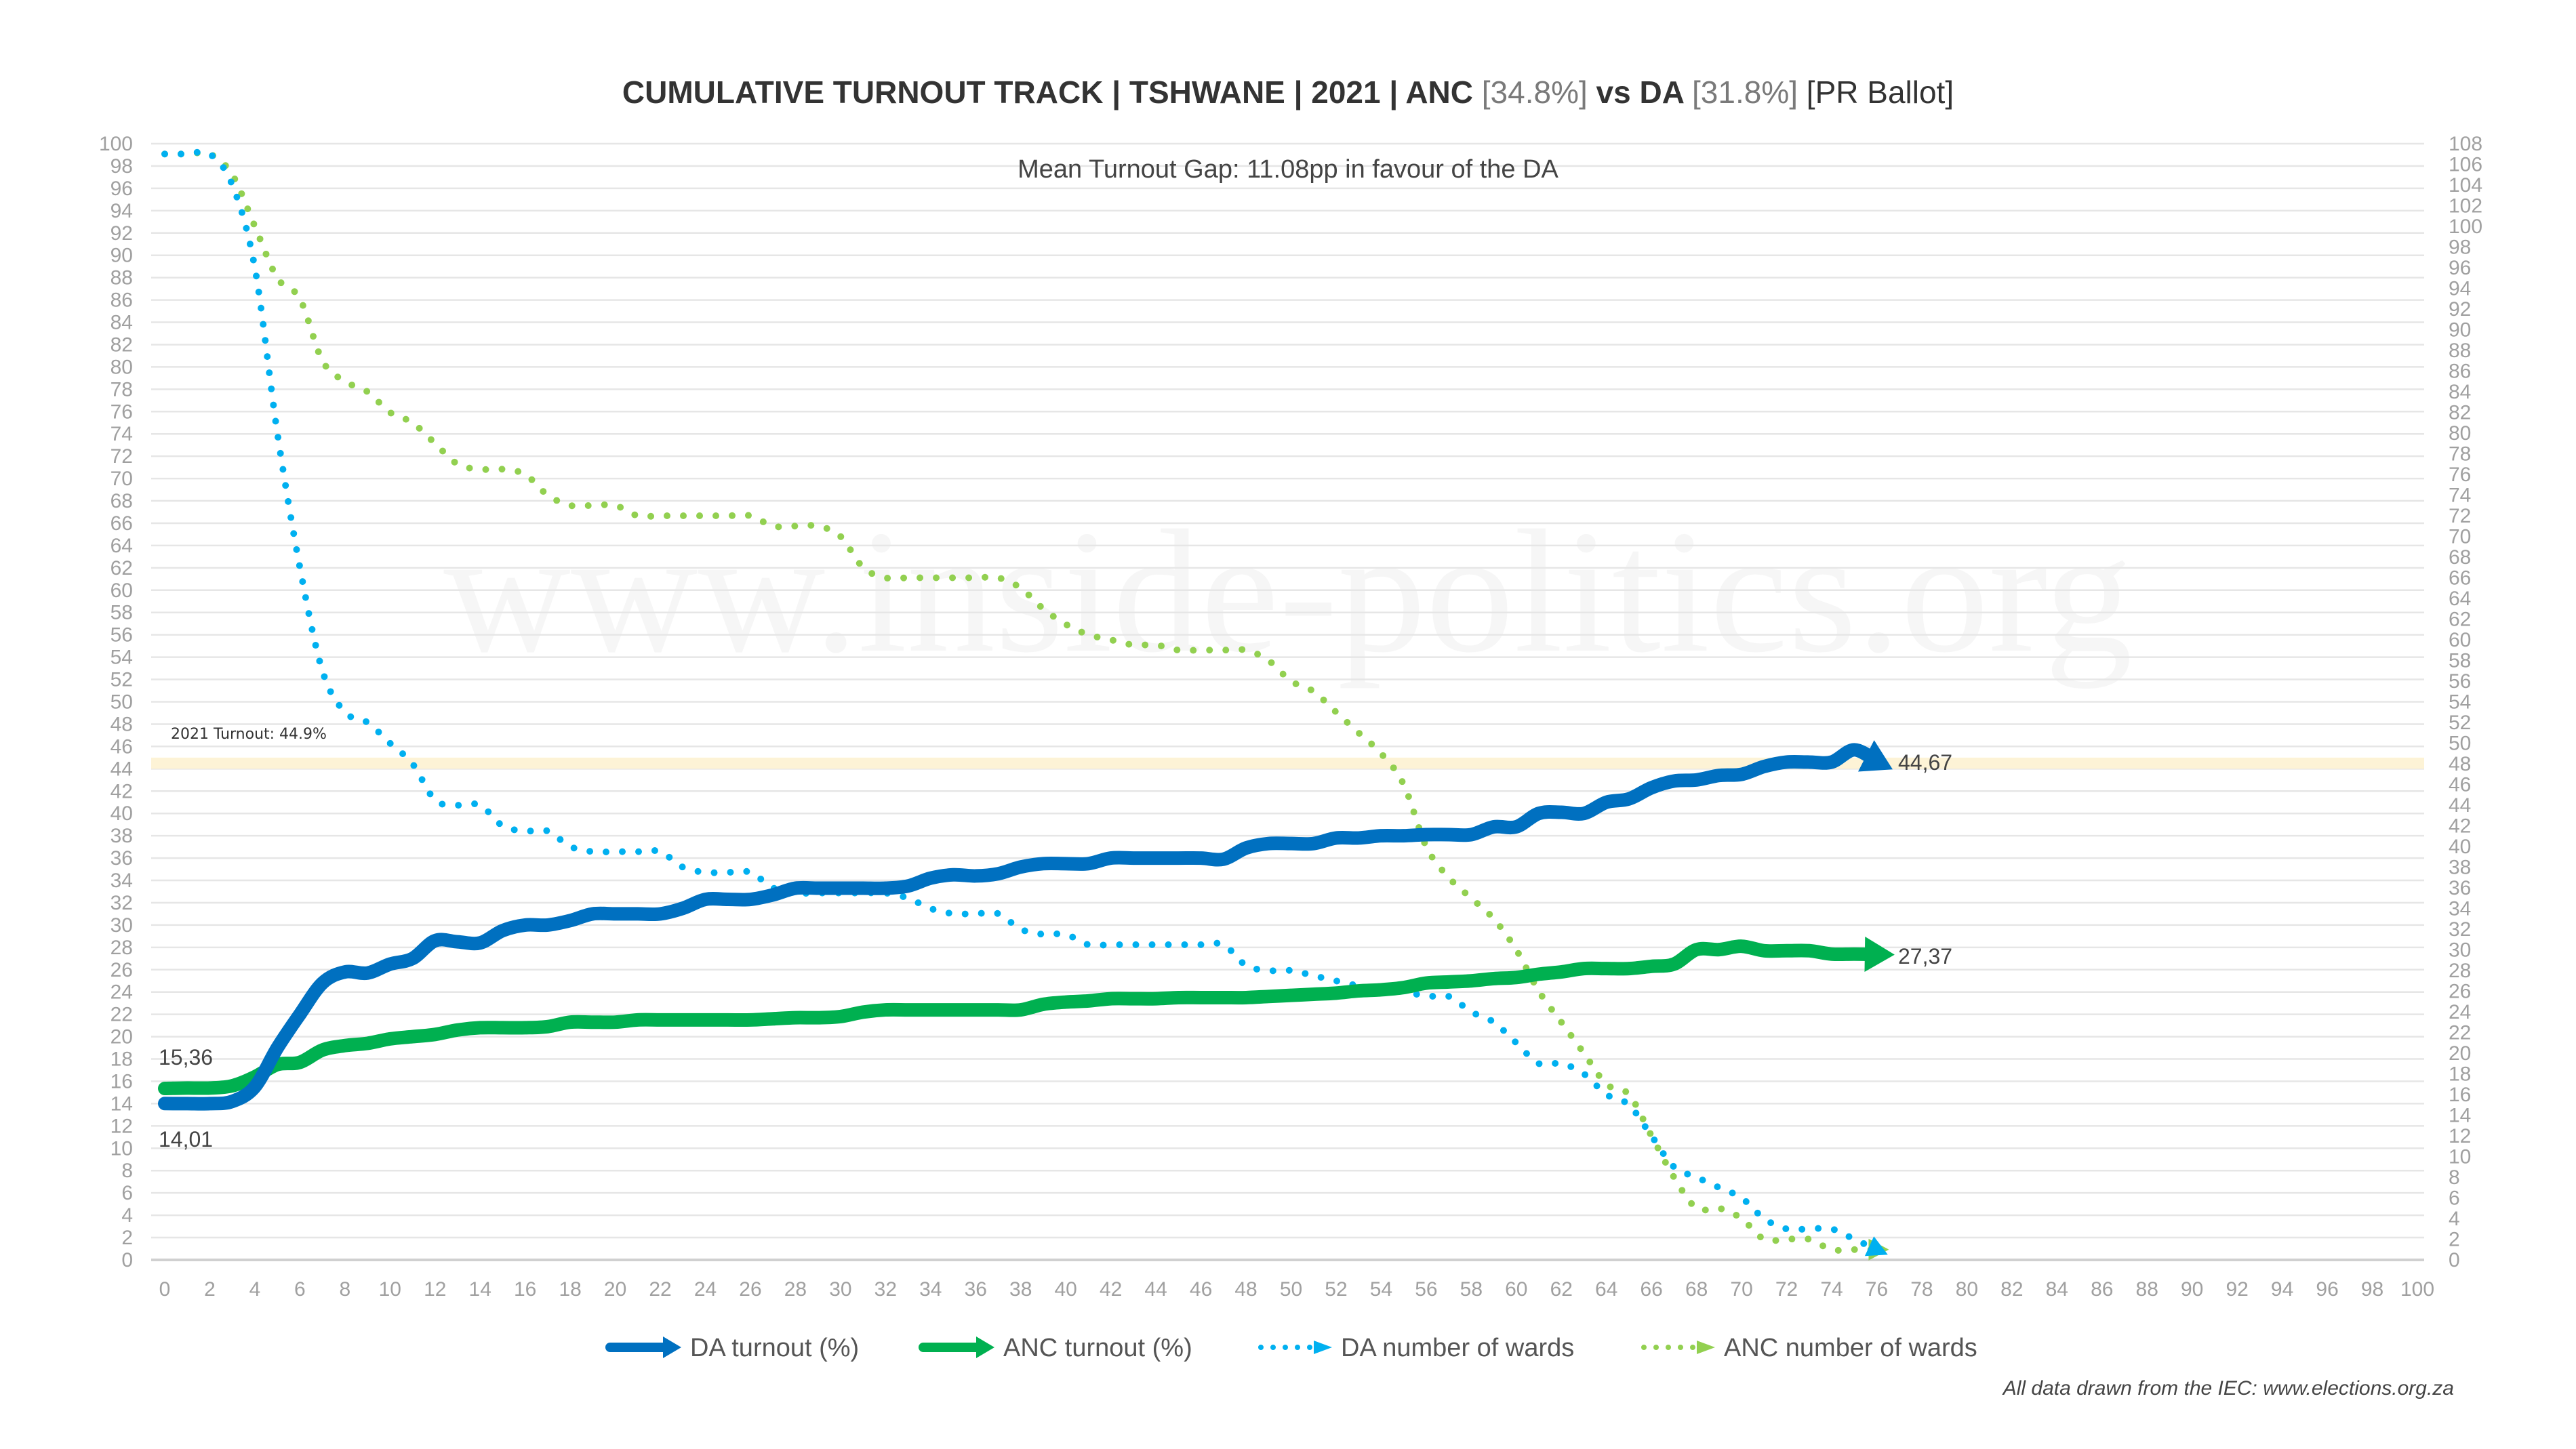 The height and width of the screenshot is (1449, 2576). I want to click on legend-label: DA turnout (%), so click(774, 1348).